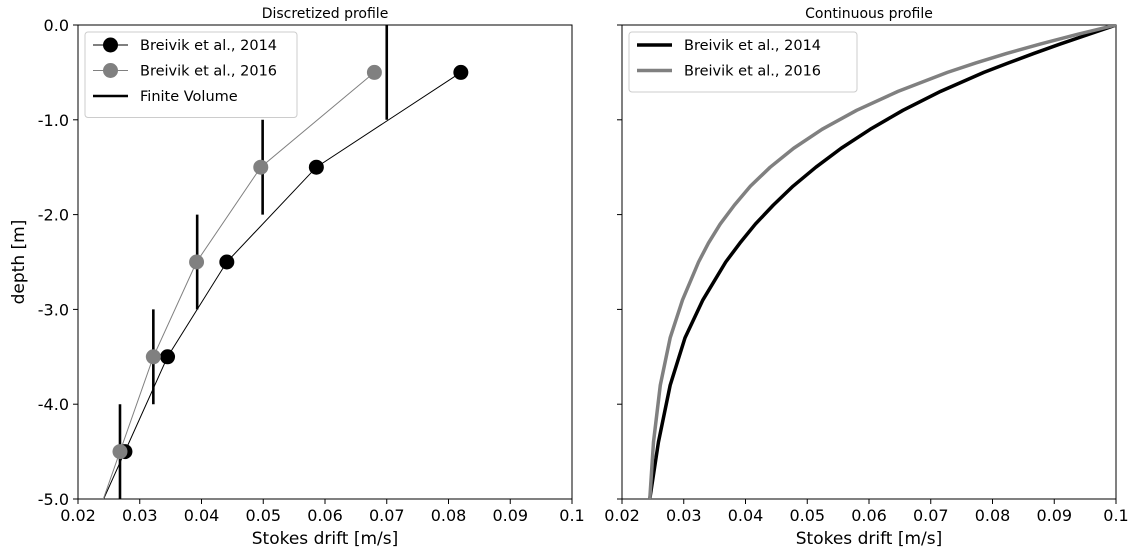  I want to click on y-axis, so click(619, 262).